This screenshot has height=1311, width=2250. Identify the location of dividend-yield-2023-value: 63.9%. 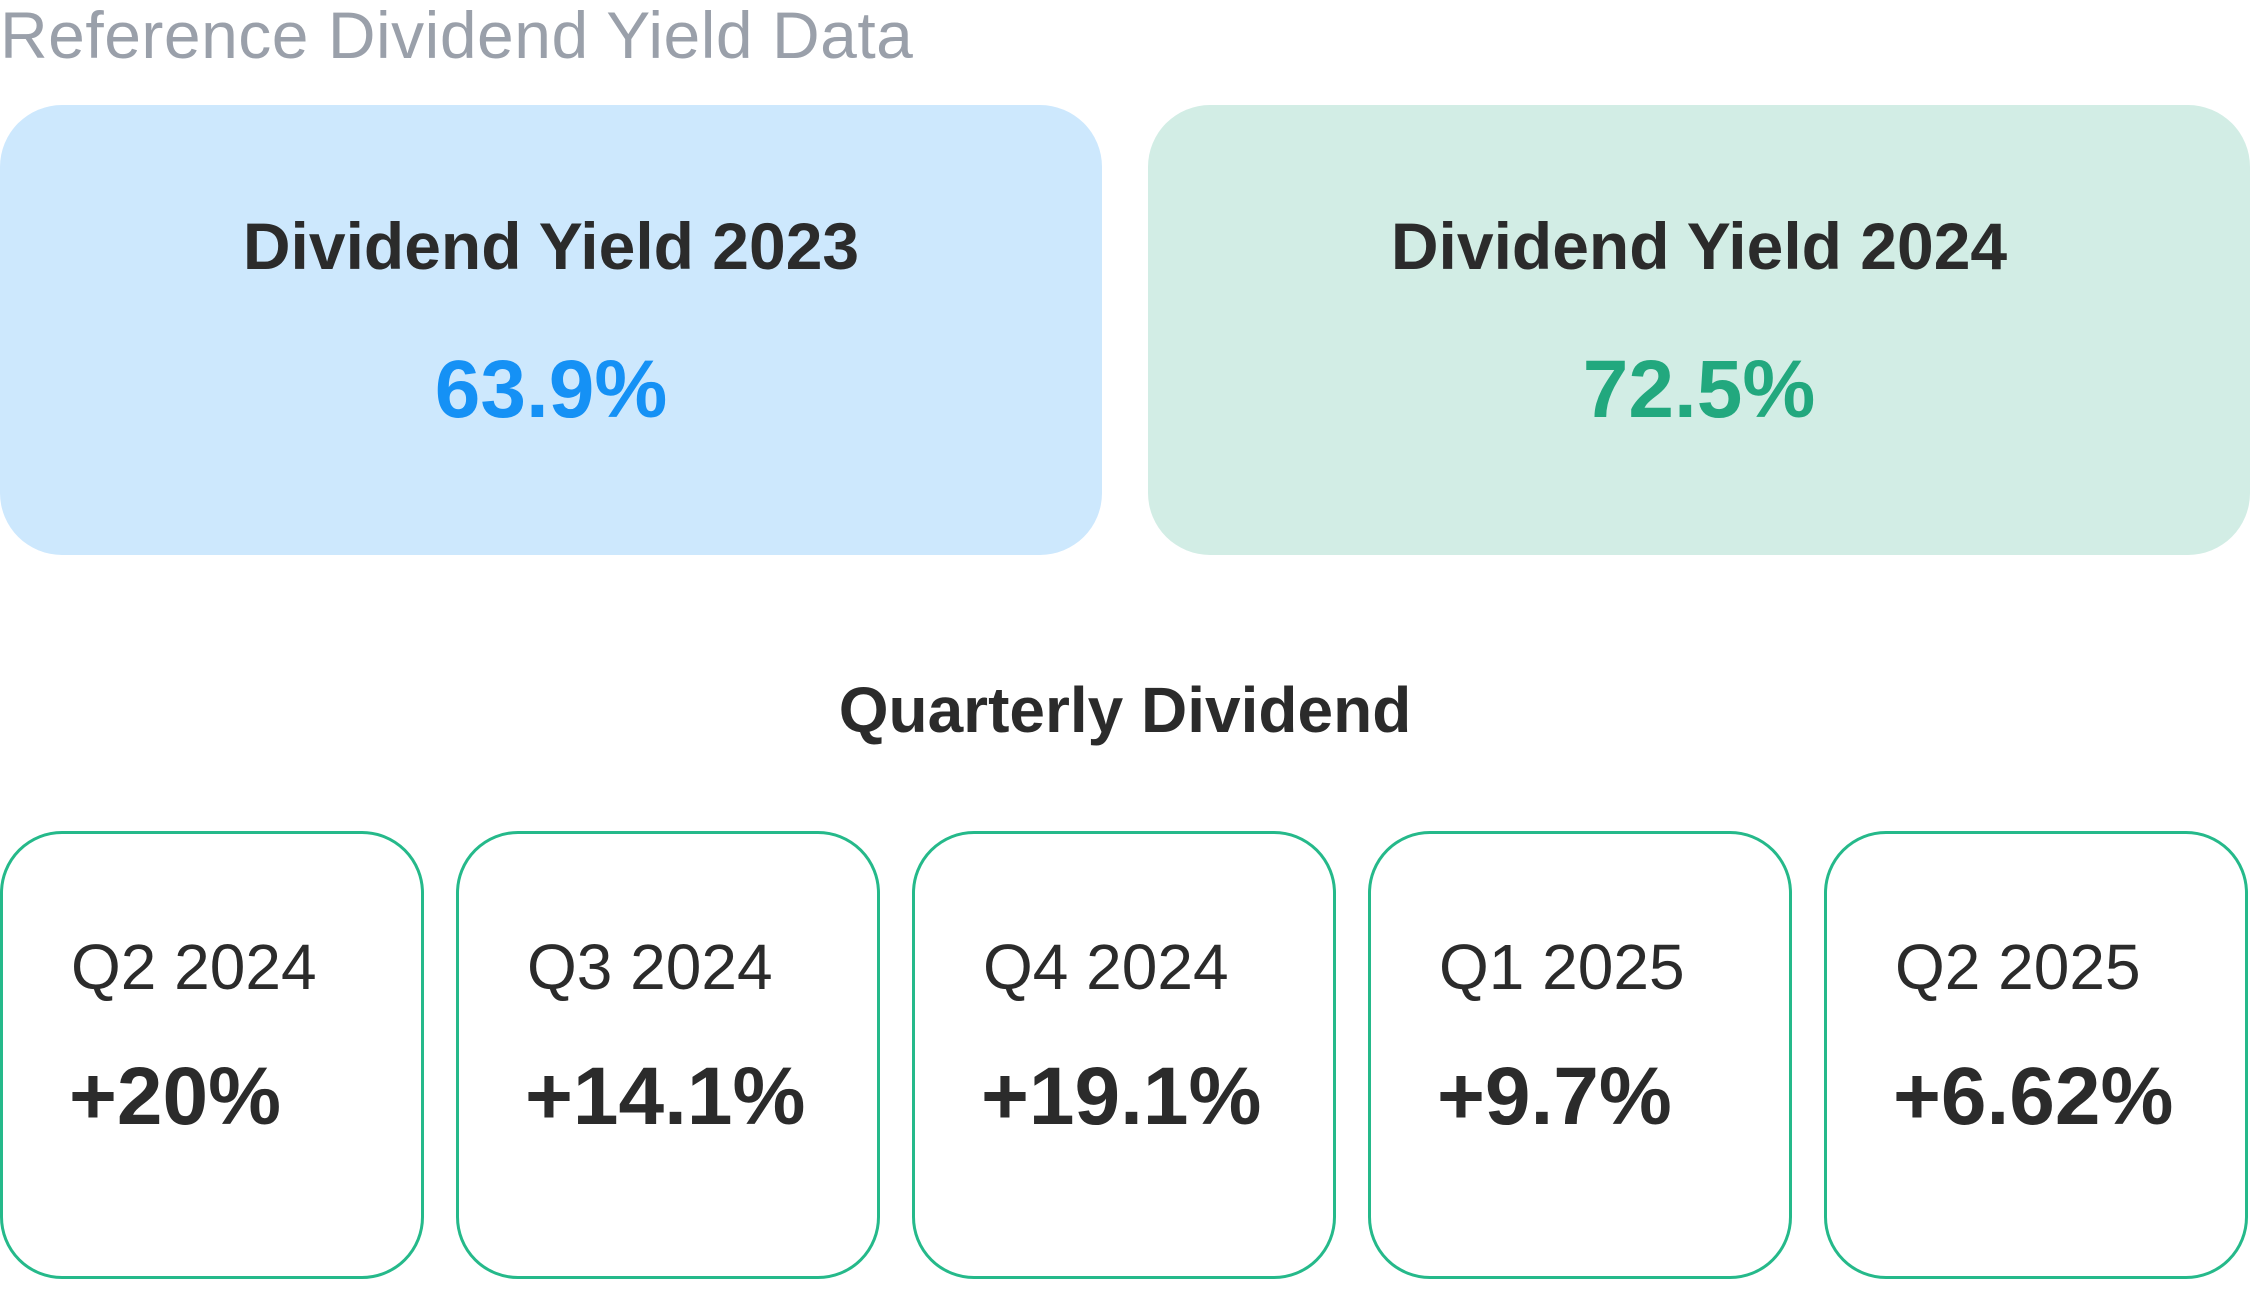
(551, 389).